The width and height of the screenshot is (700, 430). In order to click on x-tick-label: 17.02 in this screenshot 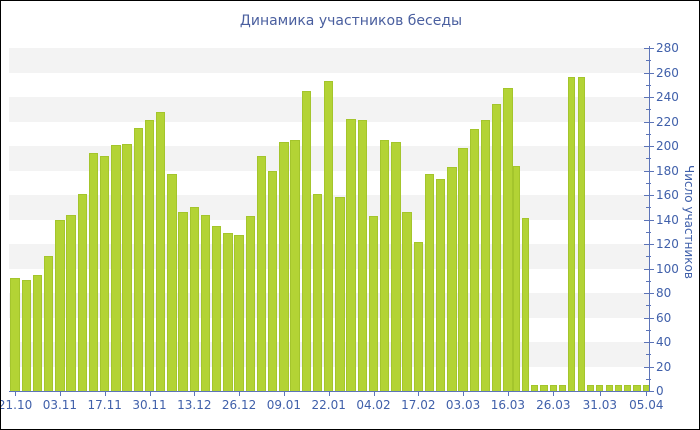, I will do `click(418, 405)`.